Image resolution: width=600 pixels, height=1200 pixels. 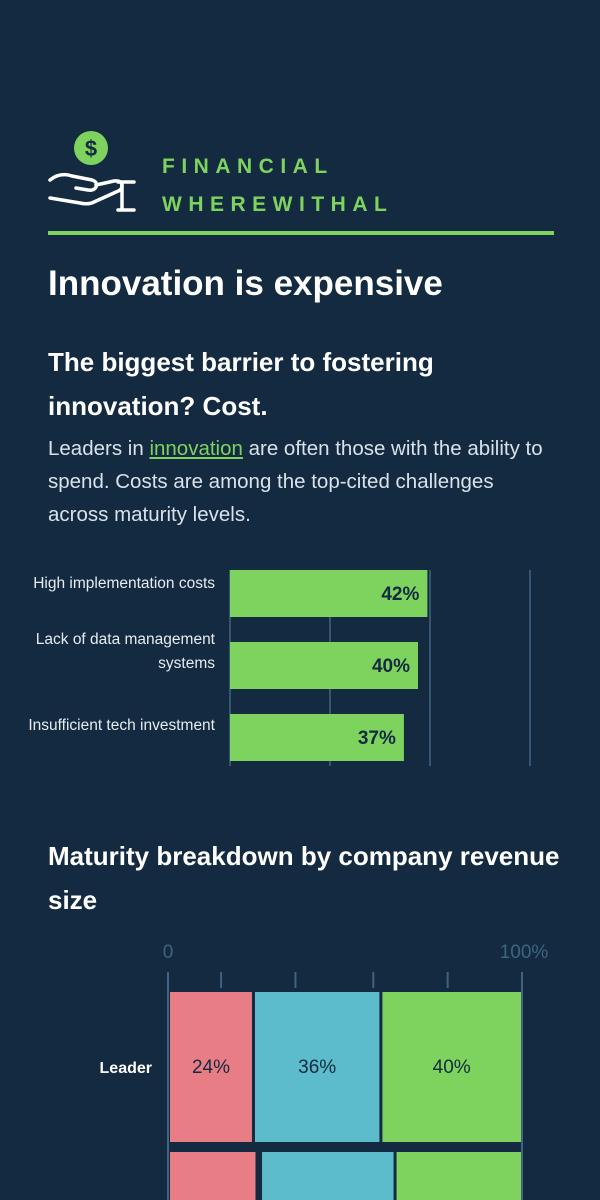 I want to click on bar-value-label: 40%, so click(x=391, y=666).